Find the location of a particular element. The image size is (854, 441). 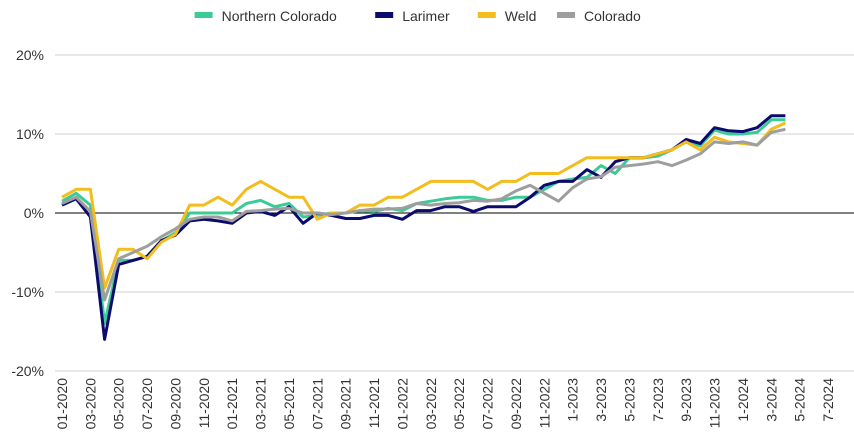

legend-label: Northern Colorado is located at coordinates (279, 16).